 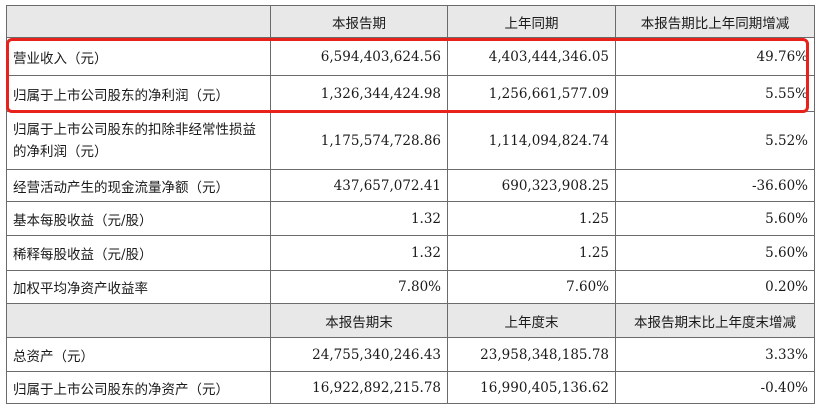 What do you see at coordinates (531, 93) in the screenshot?
I see `prior-value: 1,256,661,577.09` at bounding box center [531, 93].